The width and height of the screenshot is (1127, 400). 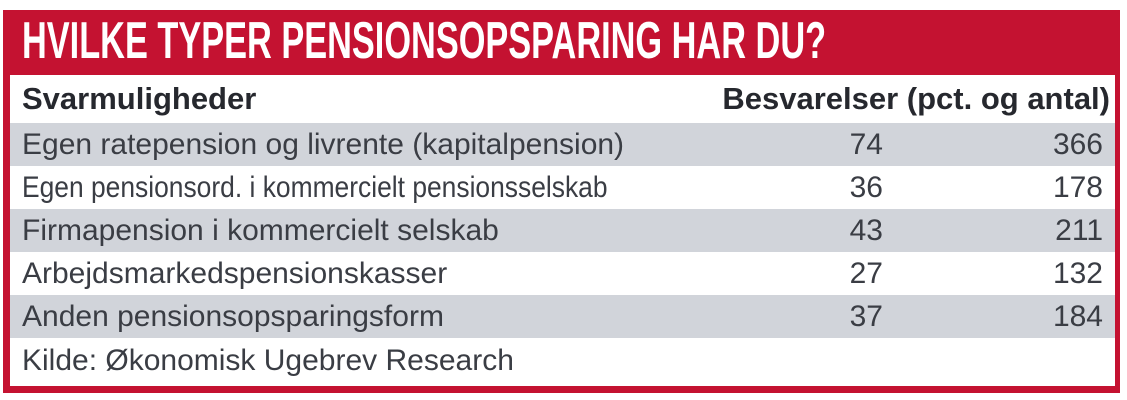 What do you see at coordinates (562, 361) in the screenshot?
I see `source-row: Kilde: Økonomisk Ugebrev Research` at bounding box center [562, 361].